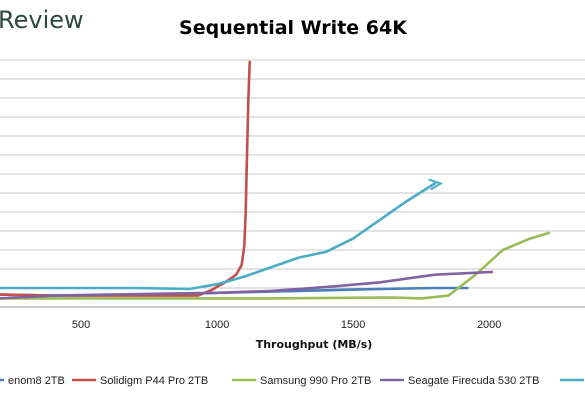 This screenshot has width=585, height=401. I want to click on legend-label-2: Samsung 990 Pro 2TB, so click(315, 381).